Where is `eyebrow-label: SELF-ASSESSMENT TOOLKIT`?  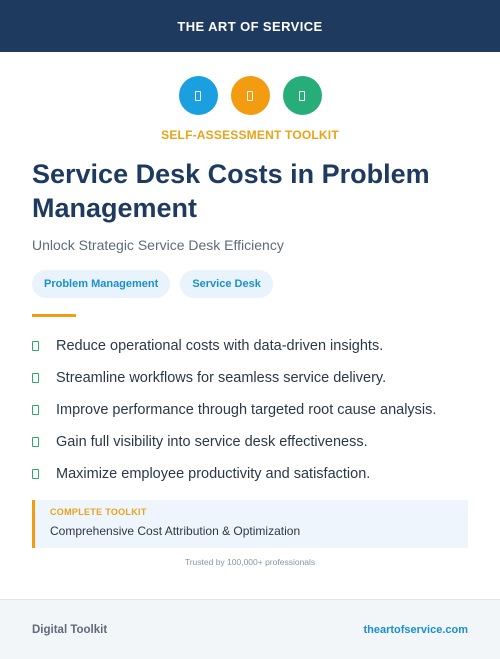 eyebrow-label: SELF-ASSESSMENT TOOLKIT is located at coordinates (250, 135).